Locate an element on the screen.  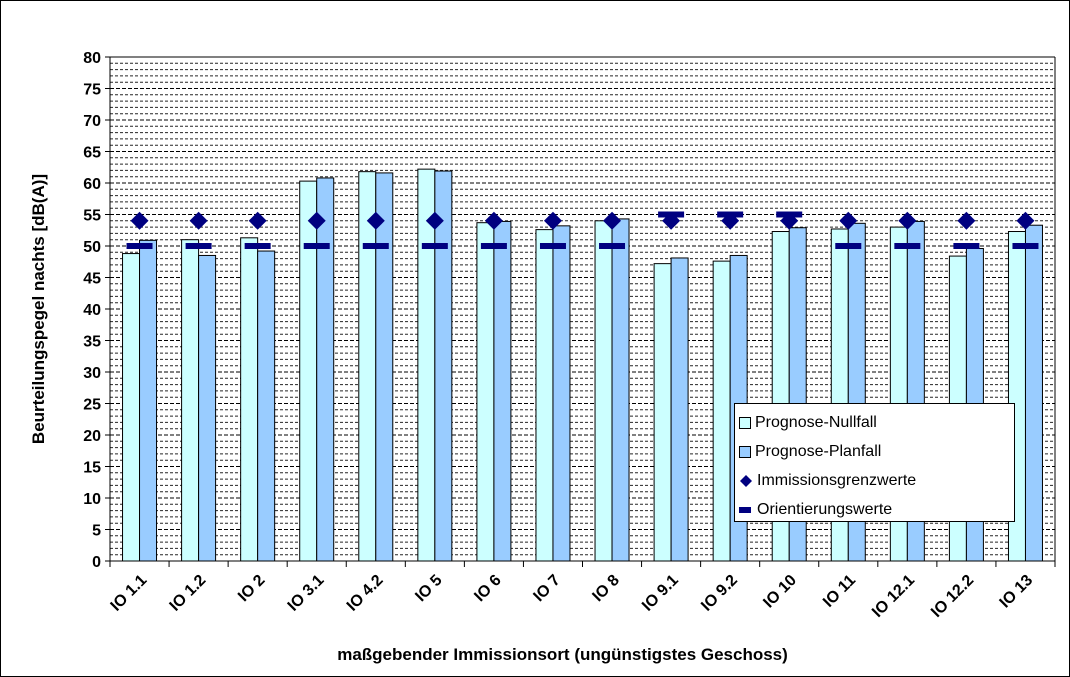
x-tick-label: IO 5 is located at coordinates (428, 588).